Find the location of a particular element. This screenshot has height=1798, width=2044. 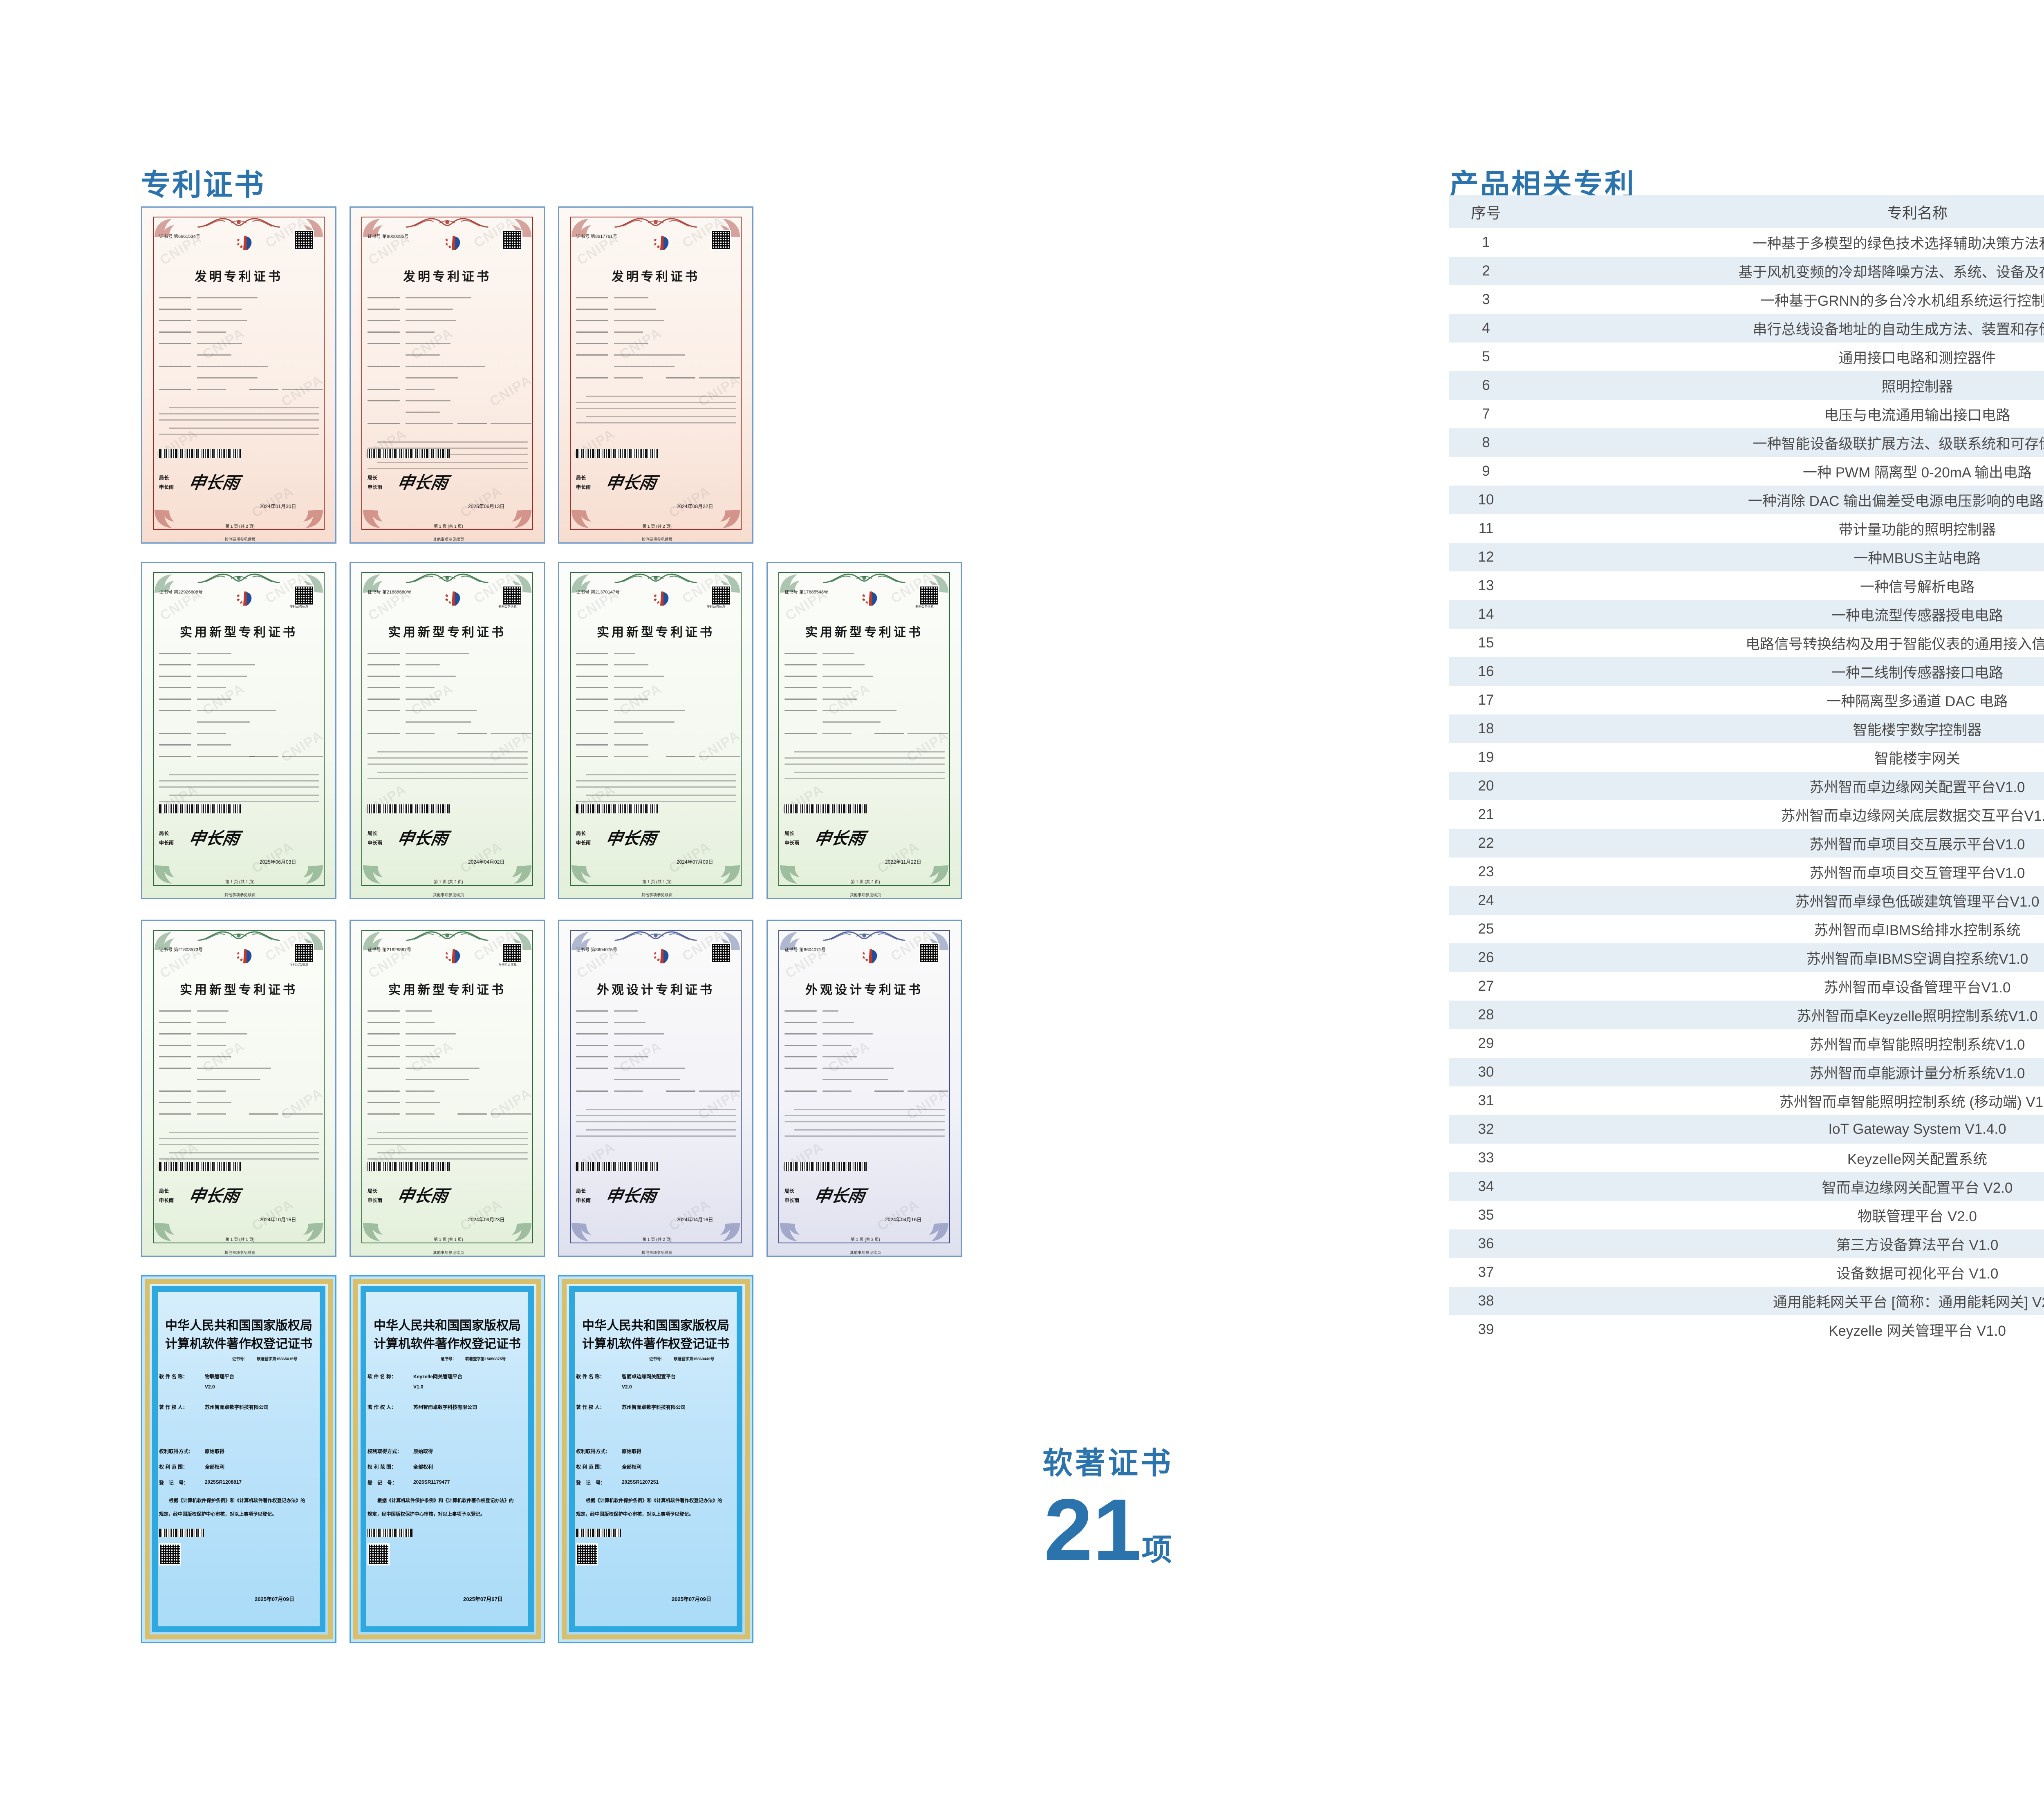

table-row: 1一种基于多模型的绿色技术选择辅助决策方法和系统发明 is located at coordinates (1747, 242).